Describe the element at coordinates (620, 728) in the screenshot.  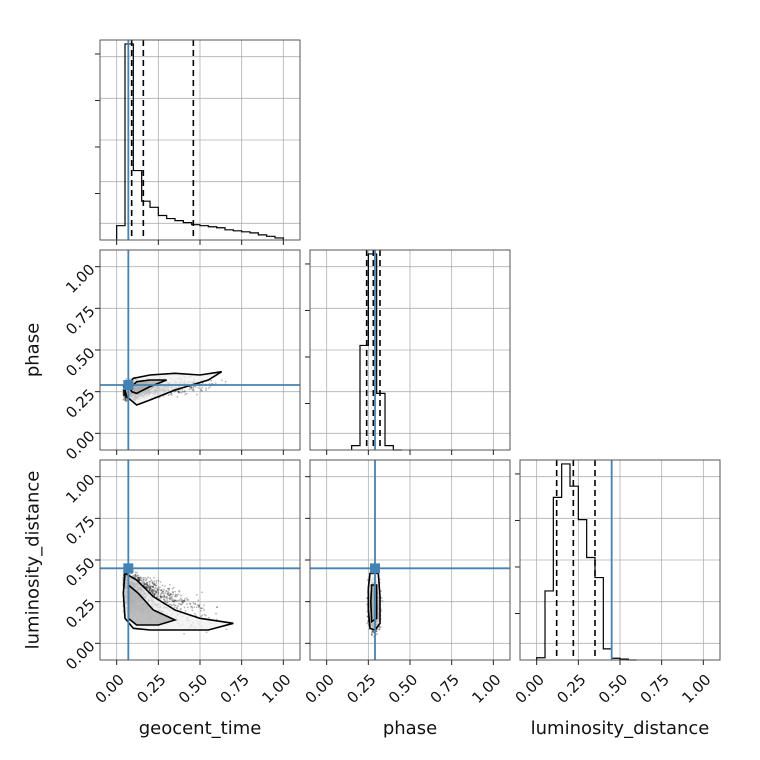
I see `x-axis-label-luminosity_distance: luminosity_distance` at that location.